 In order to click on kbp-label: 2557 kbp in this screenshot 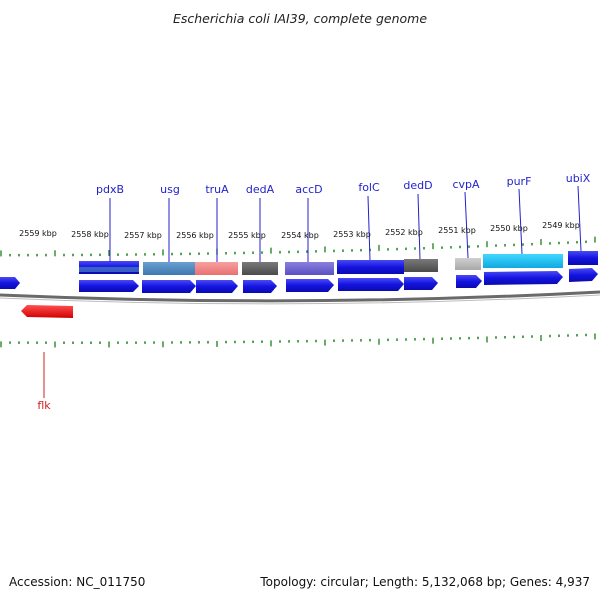, I will do `click(143, 235)`.